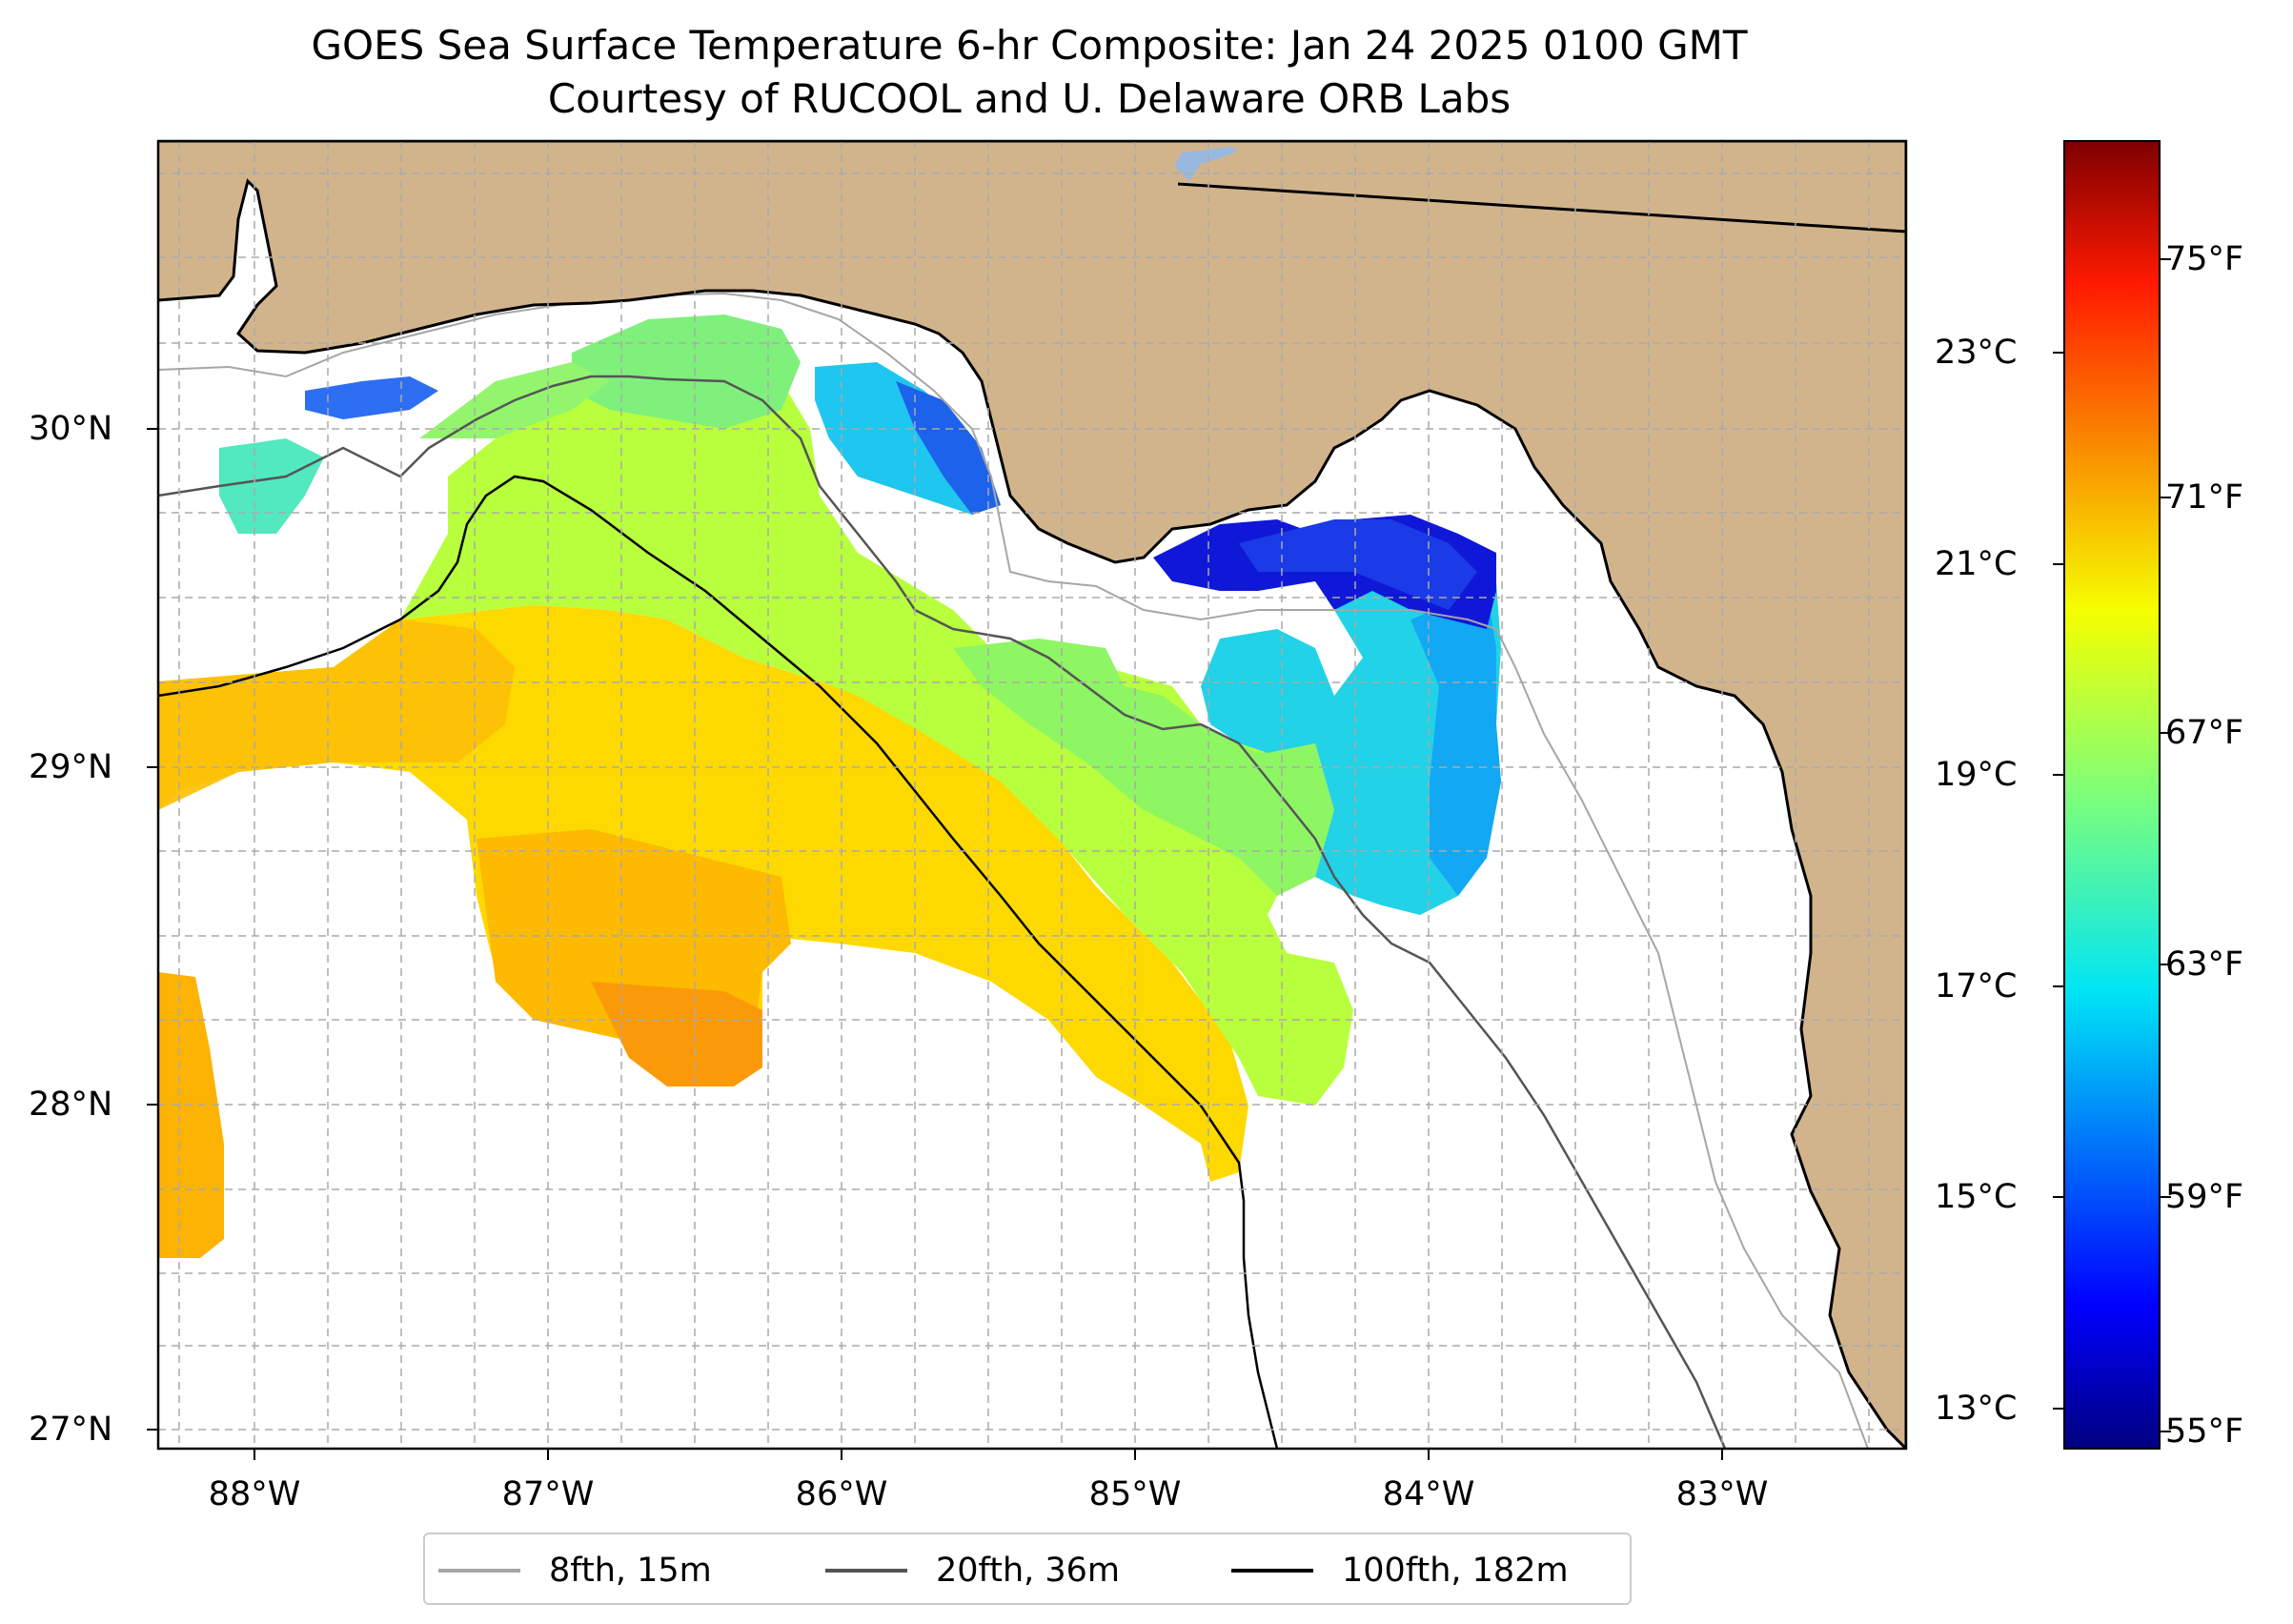  What do you see at coordinates (1428, 1494) in the screenshot?
I see `x-tick-label: 84°W` at bounding box center [1428, 1494].